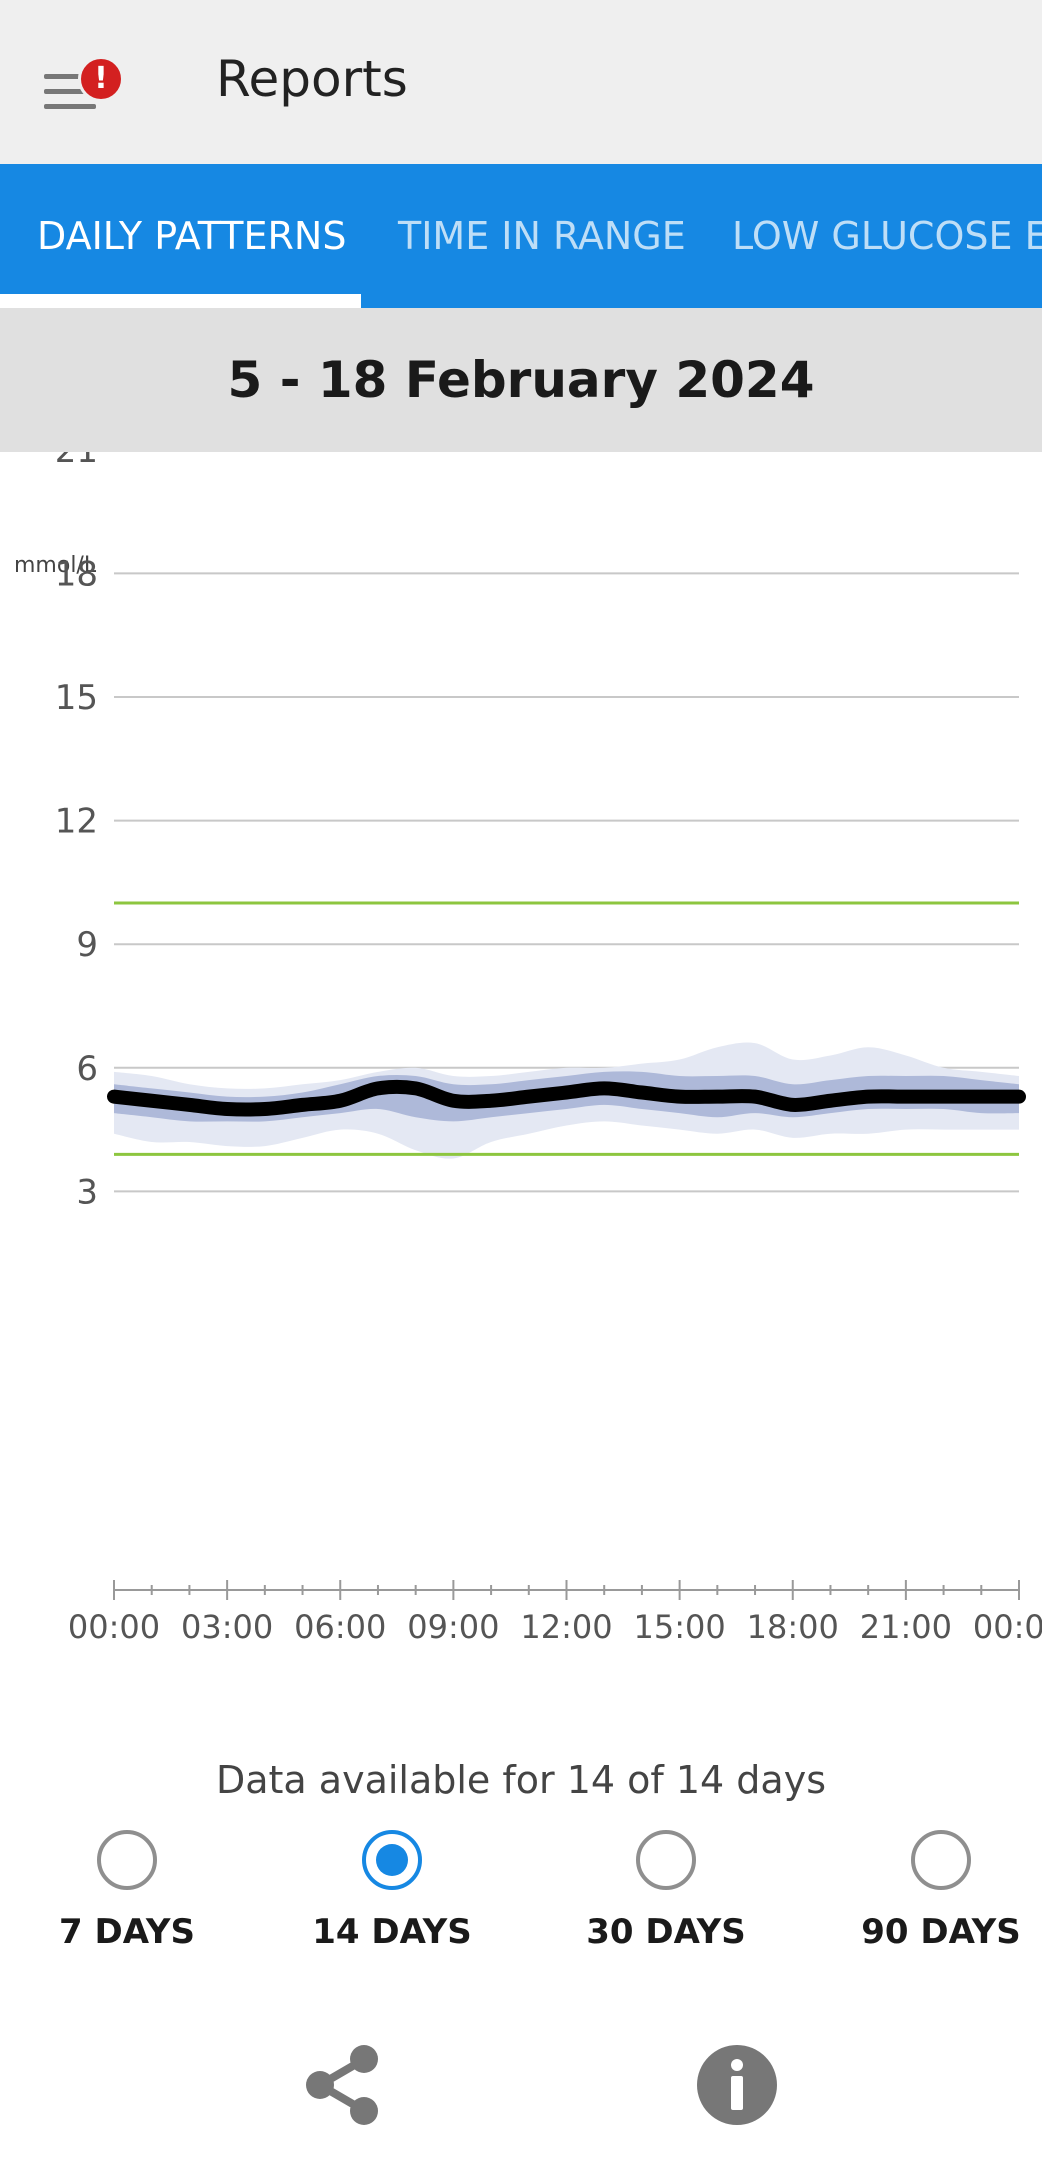 The width and height of the screenshot is (1042, 2163). I want to click on page-title: Reports, so click(312, 79).